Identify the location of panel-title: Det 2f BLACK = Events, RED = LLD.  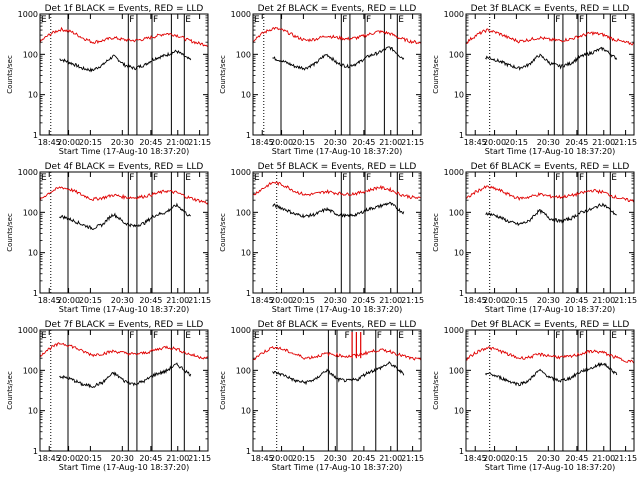
(337, 9).